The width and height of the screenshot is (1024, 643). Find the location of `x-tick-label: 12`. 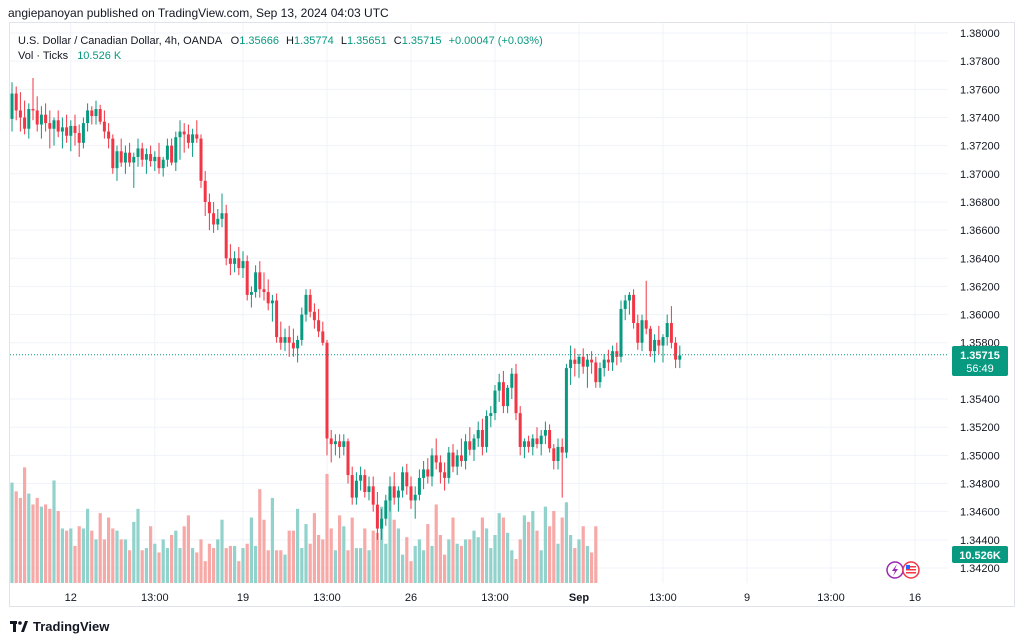

x-tick-label: 12 is located at coordinates (71, 598).